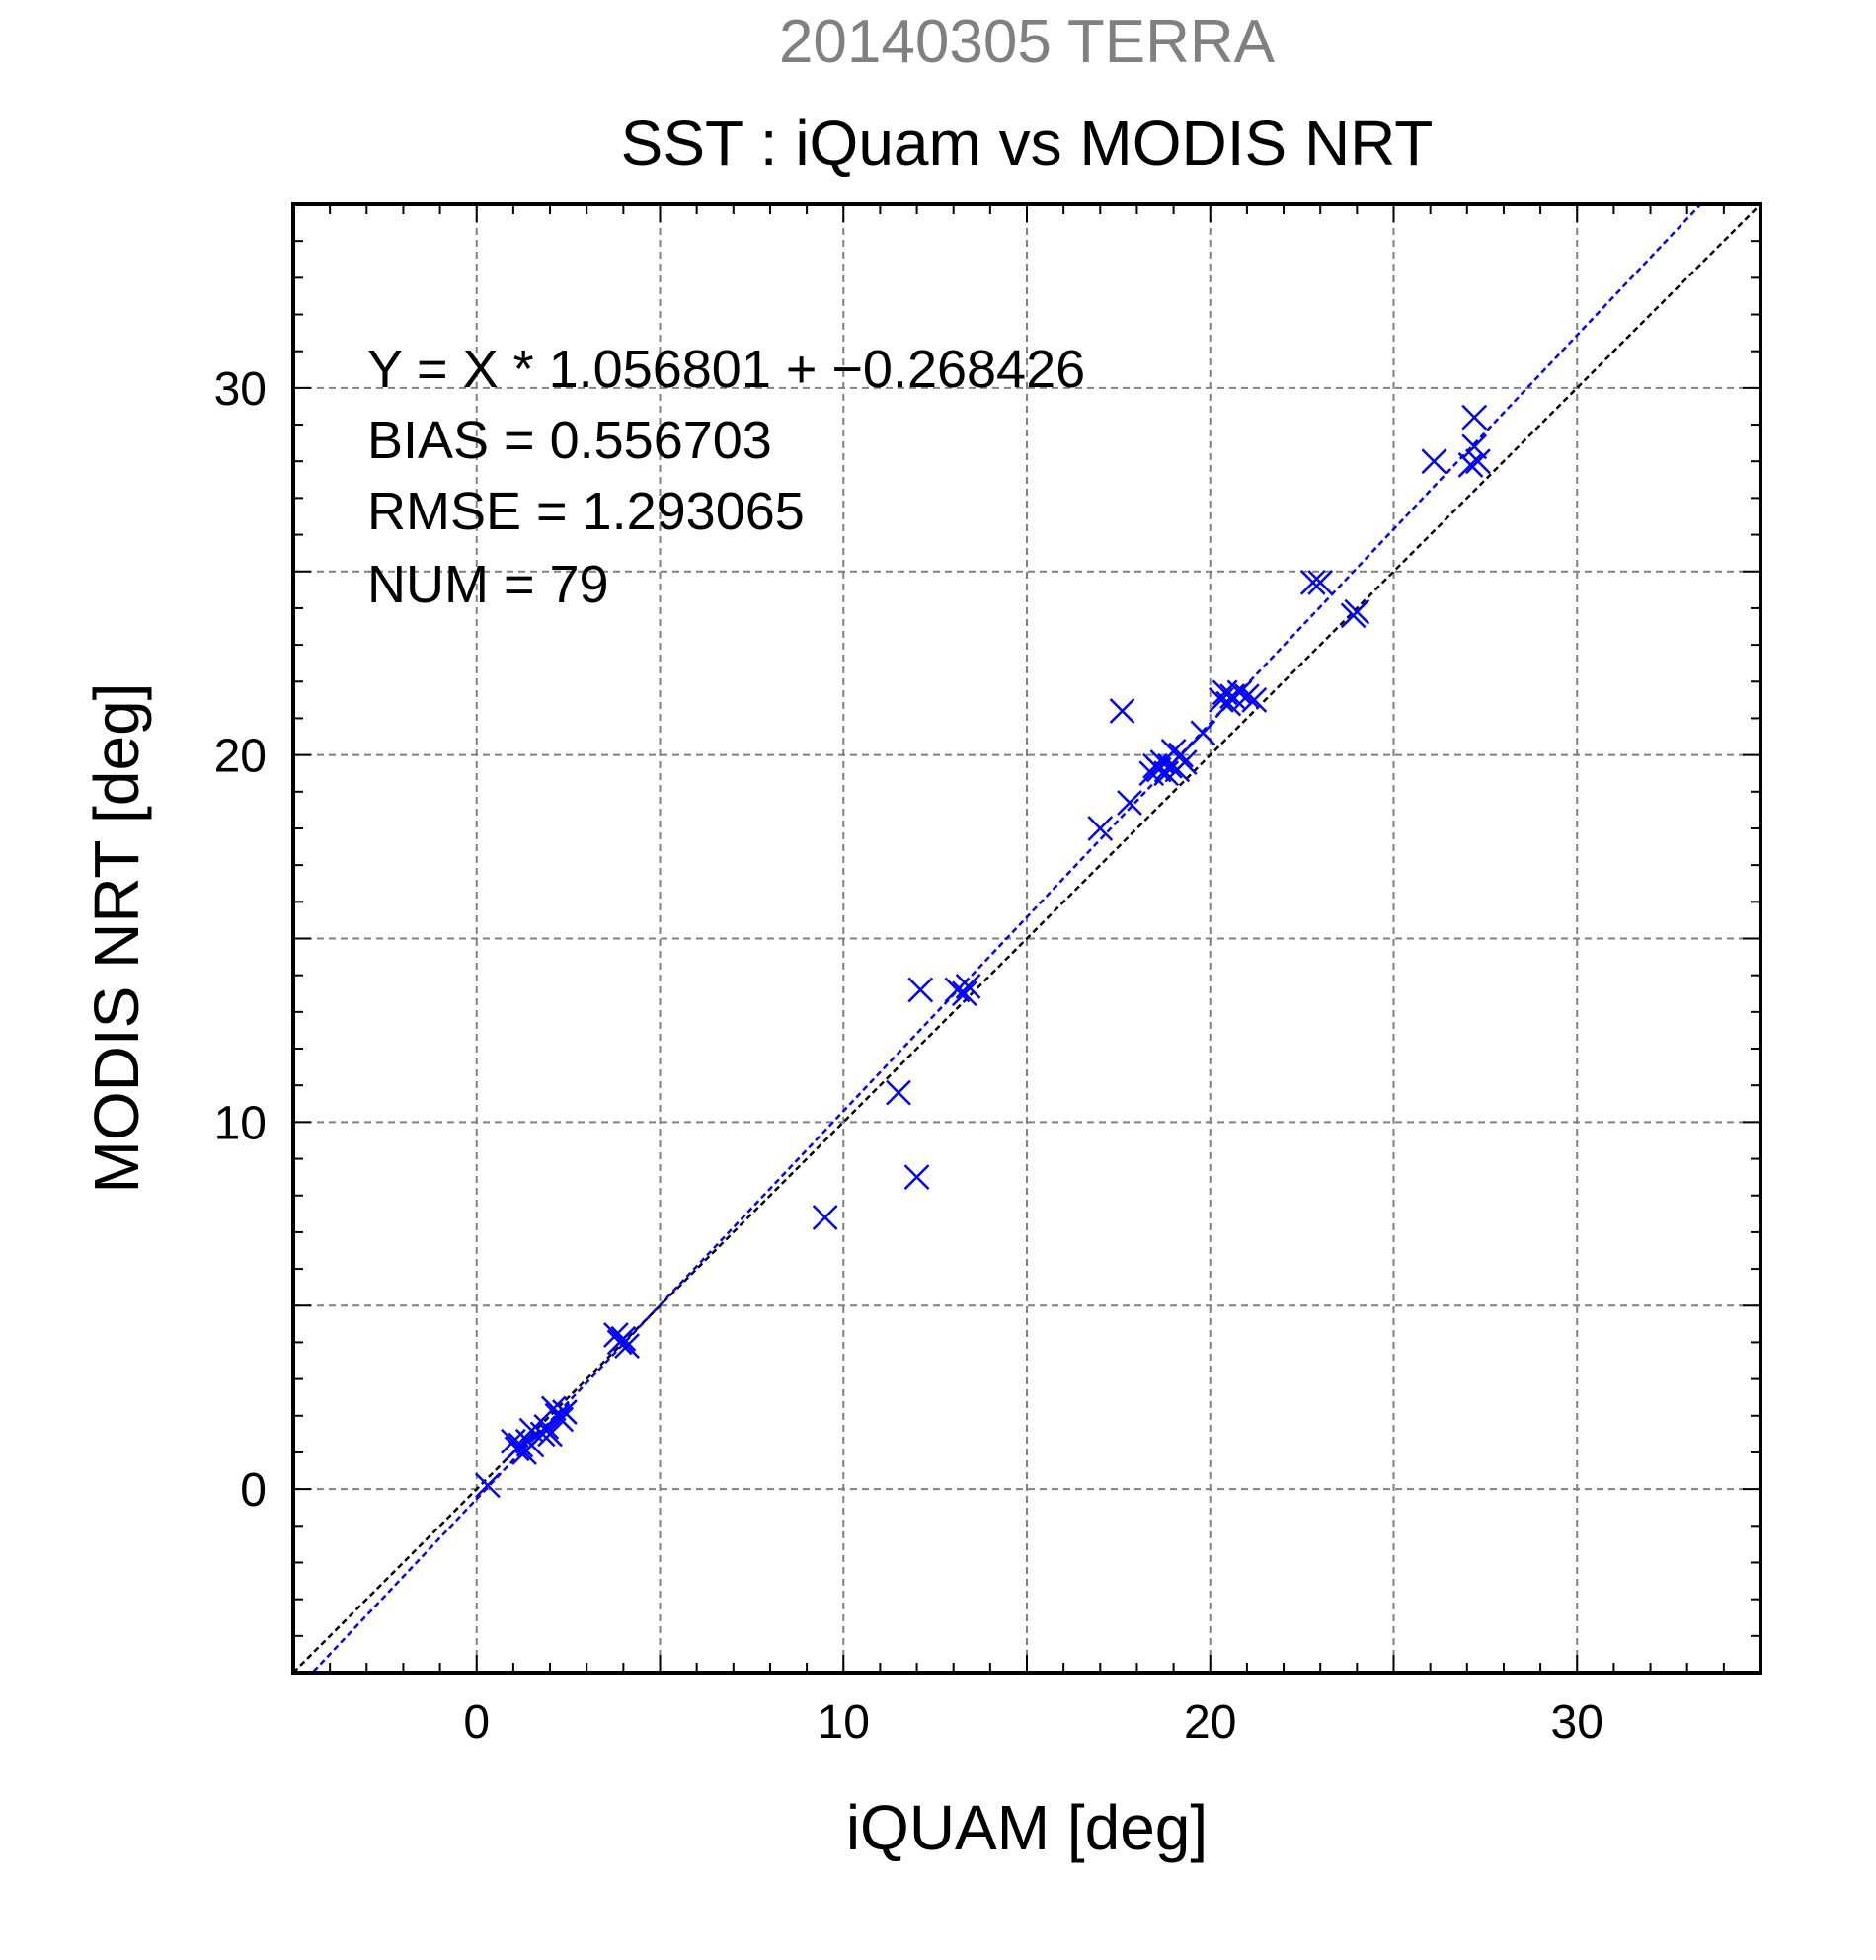 This screenshot has width=1876, height=1960. What do you see at coordinates (241, 757) in the screenshot?
I see `y-tick-label: 20` at bounding box center [241, 757].